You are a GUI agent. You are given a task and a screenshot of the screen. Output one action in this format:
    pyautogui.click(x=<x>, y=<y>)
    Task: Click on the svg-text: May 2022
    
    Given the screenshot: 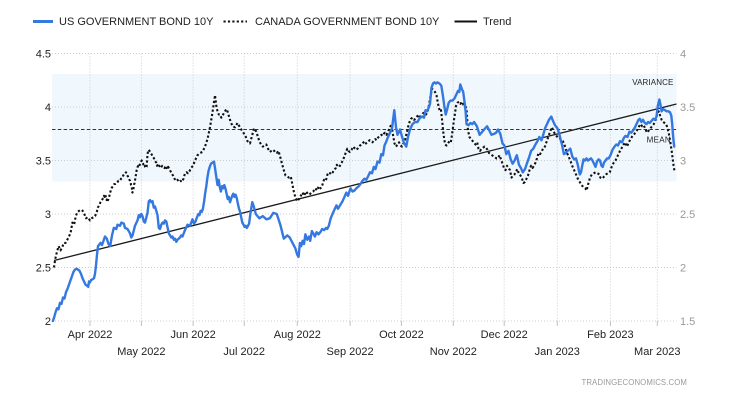 What is the action you would take?
    pyautogui.click(x=141, y=352)
    